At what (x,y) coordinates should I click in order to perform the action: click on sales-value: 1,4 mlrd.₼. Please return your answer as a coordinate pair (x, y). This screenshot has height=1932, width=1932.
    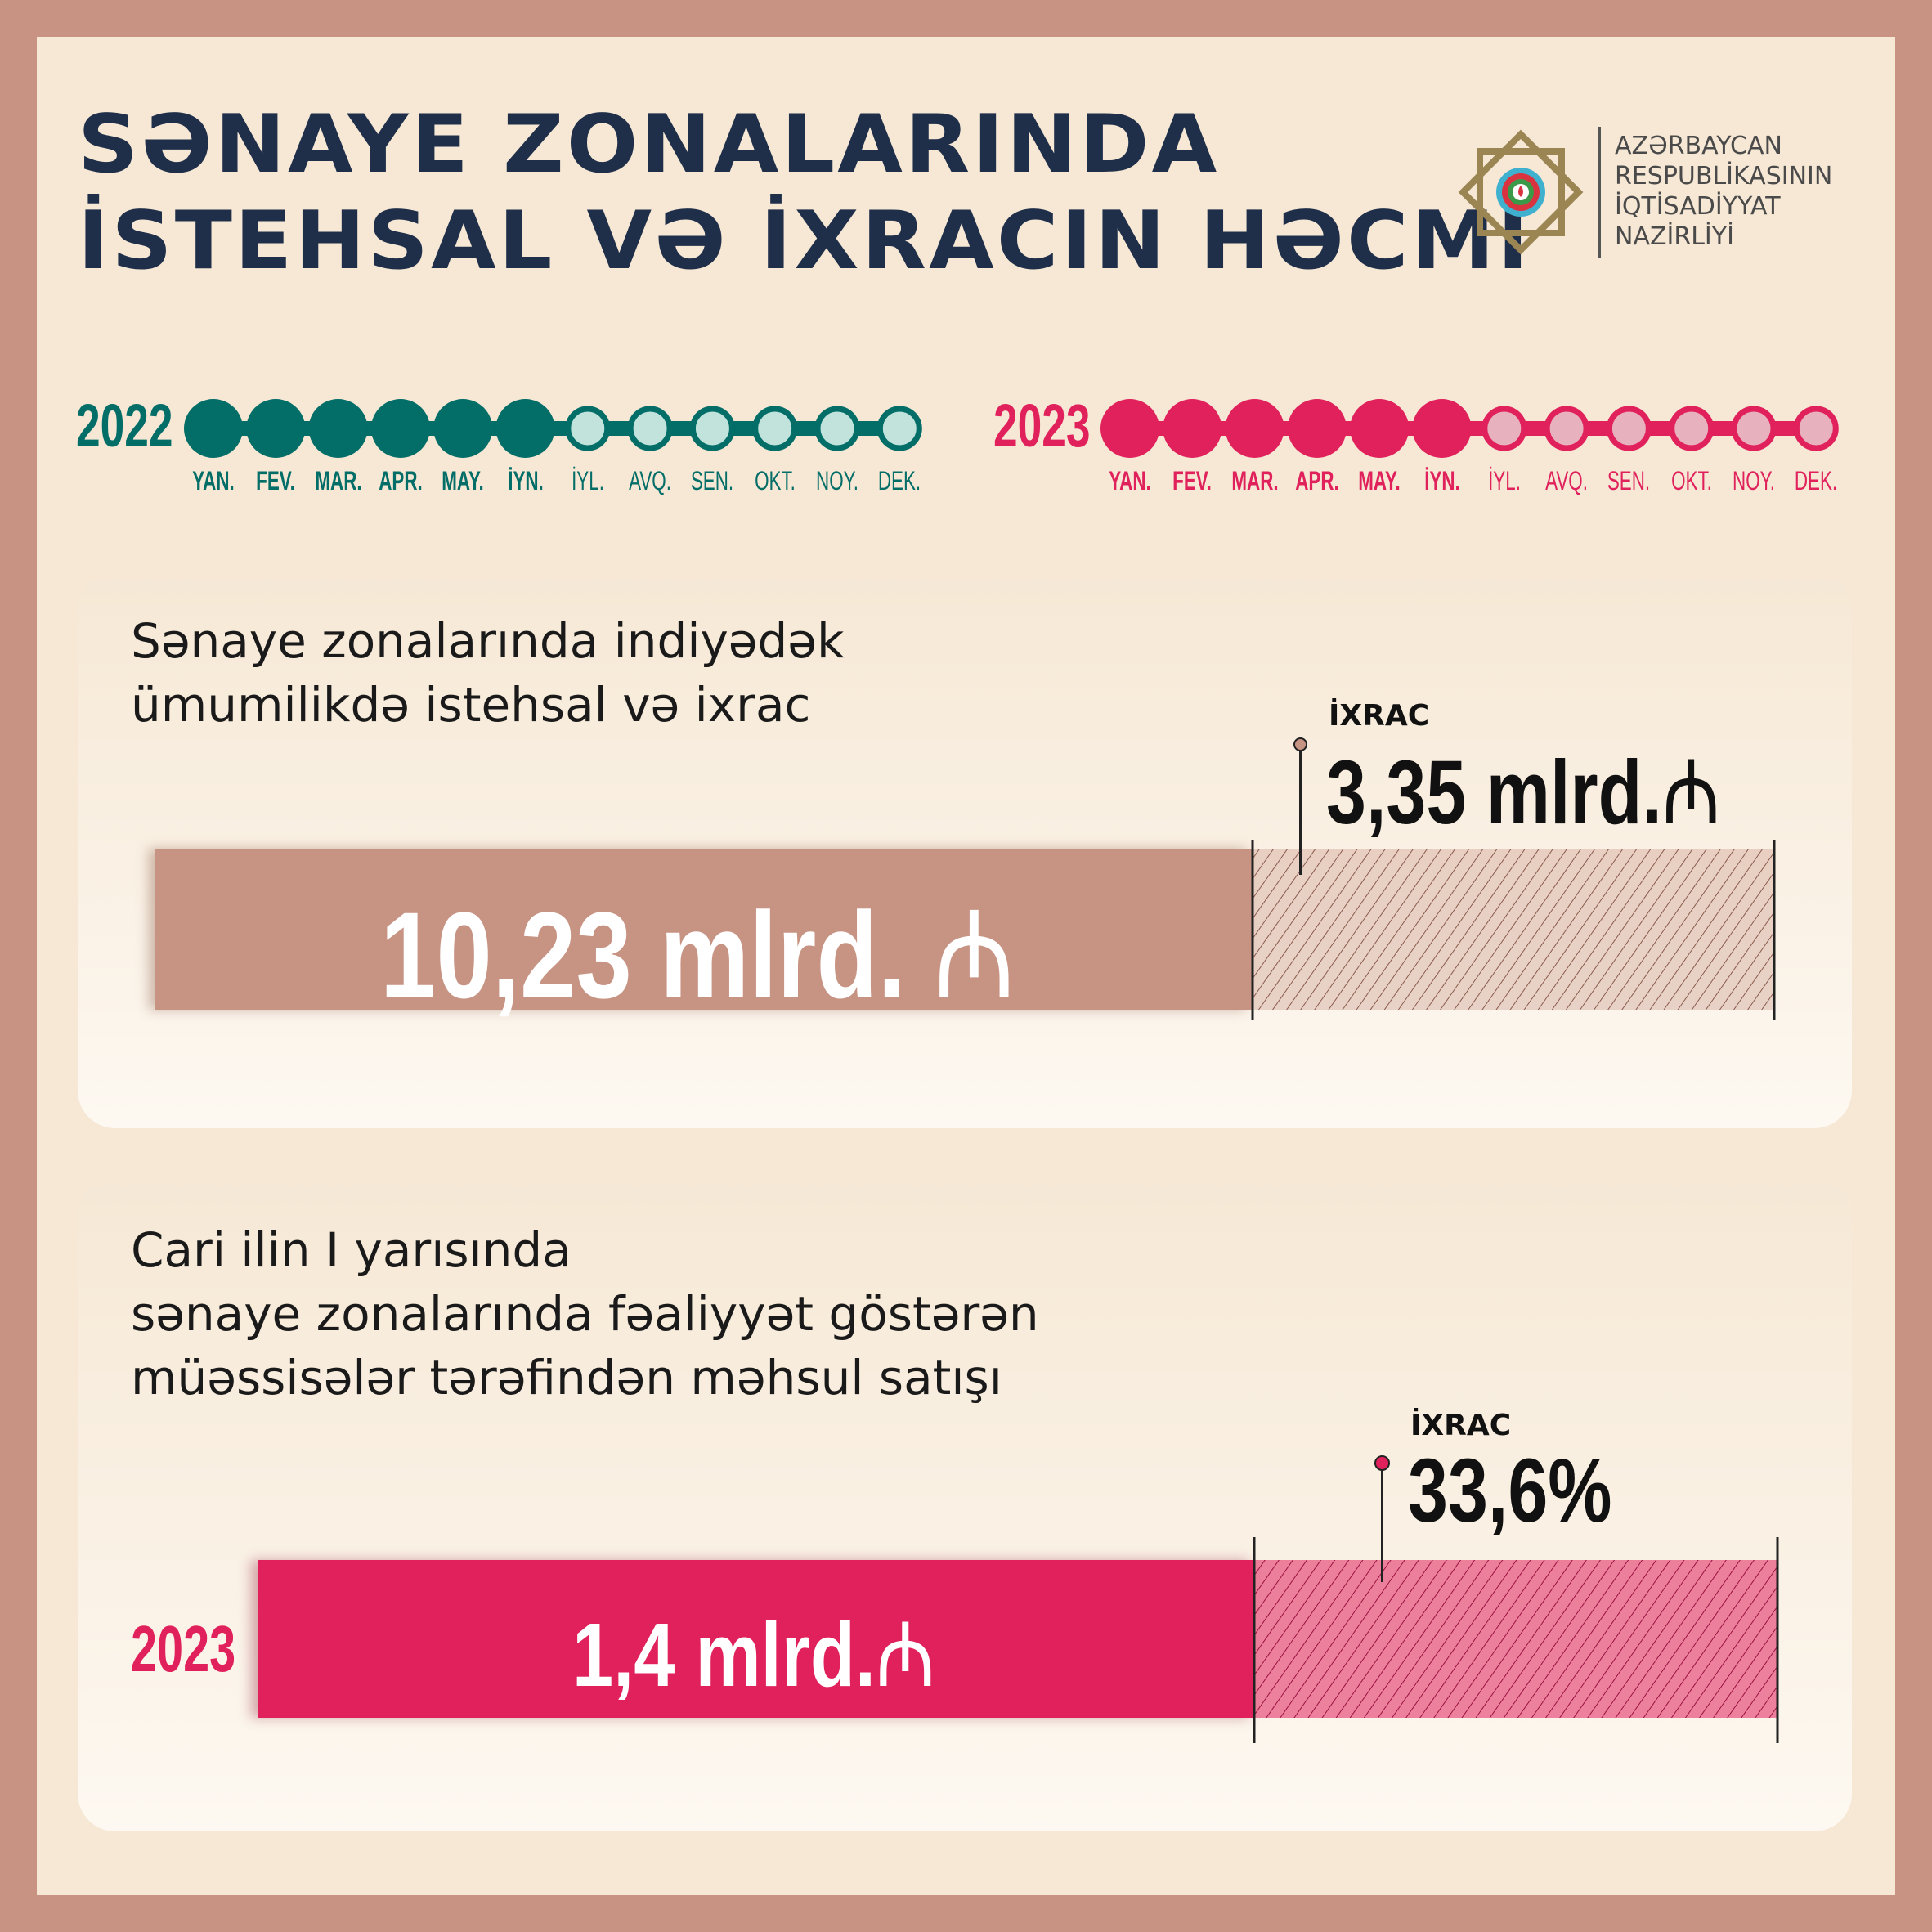
    Looking at the image, I should click on (754, 1655).